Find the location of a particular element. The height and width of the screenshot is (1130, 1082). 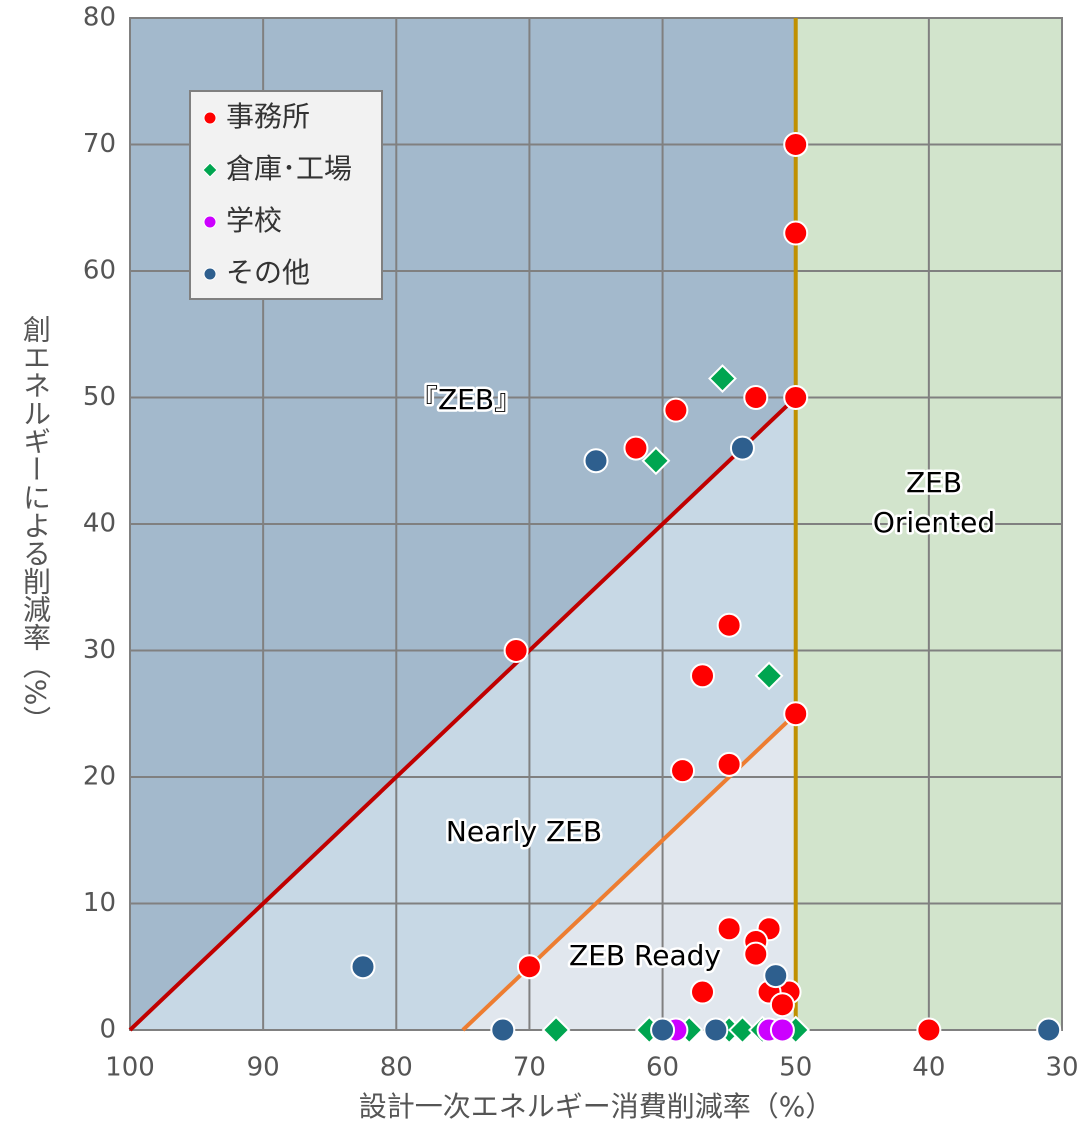

y-tick-label: 10 is located at coordinates (99, 903).